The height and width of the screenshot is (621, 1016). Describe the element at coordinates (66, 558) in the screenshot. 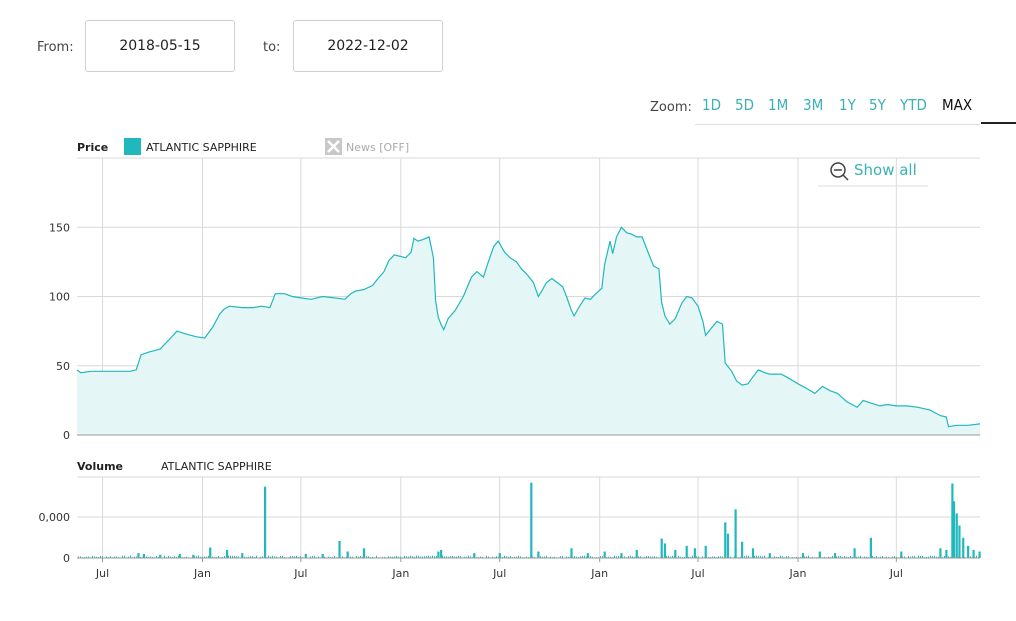

I see `volume-y-tick-label: 0` at that location.